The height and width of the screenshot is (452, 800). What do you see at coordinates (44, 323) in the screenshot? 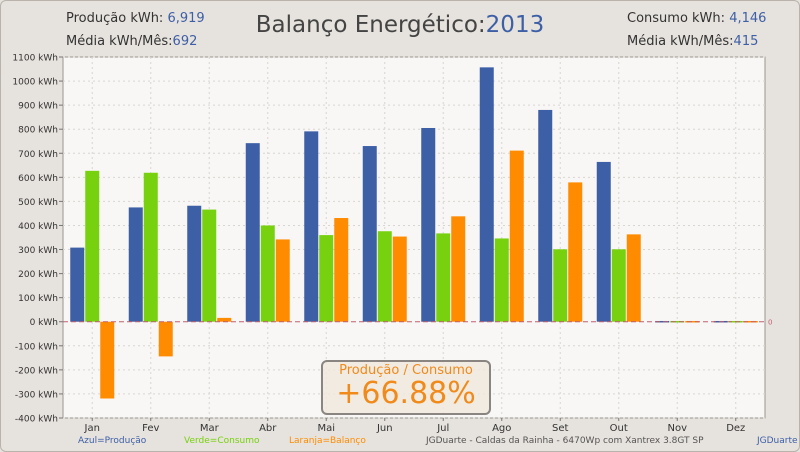
I see `y-tick-label: 0 kWh` at bounding box center [44, 323].